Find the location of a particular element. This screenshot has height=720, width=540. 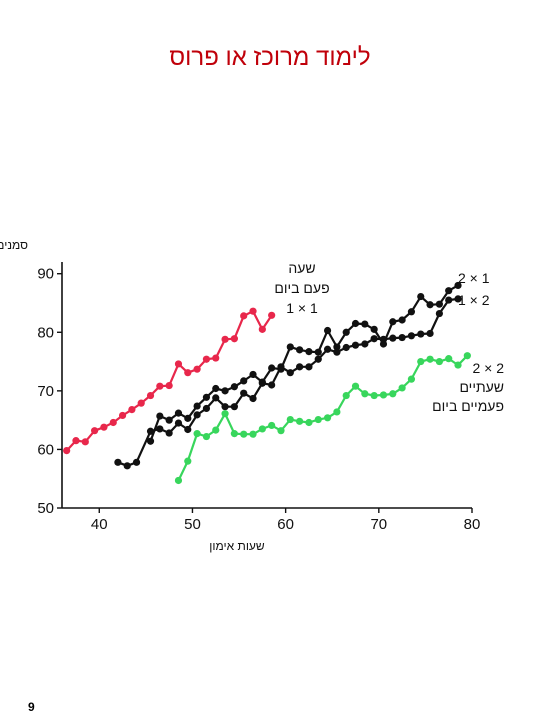

legend-label: פעמיים ביום is located at coordinates (468, 406).